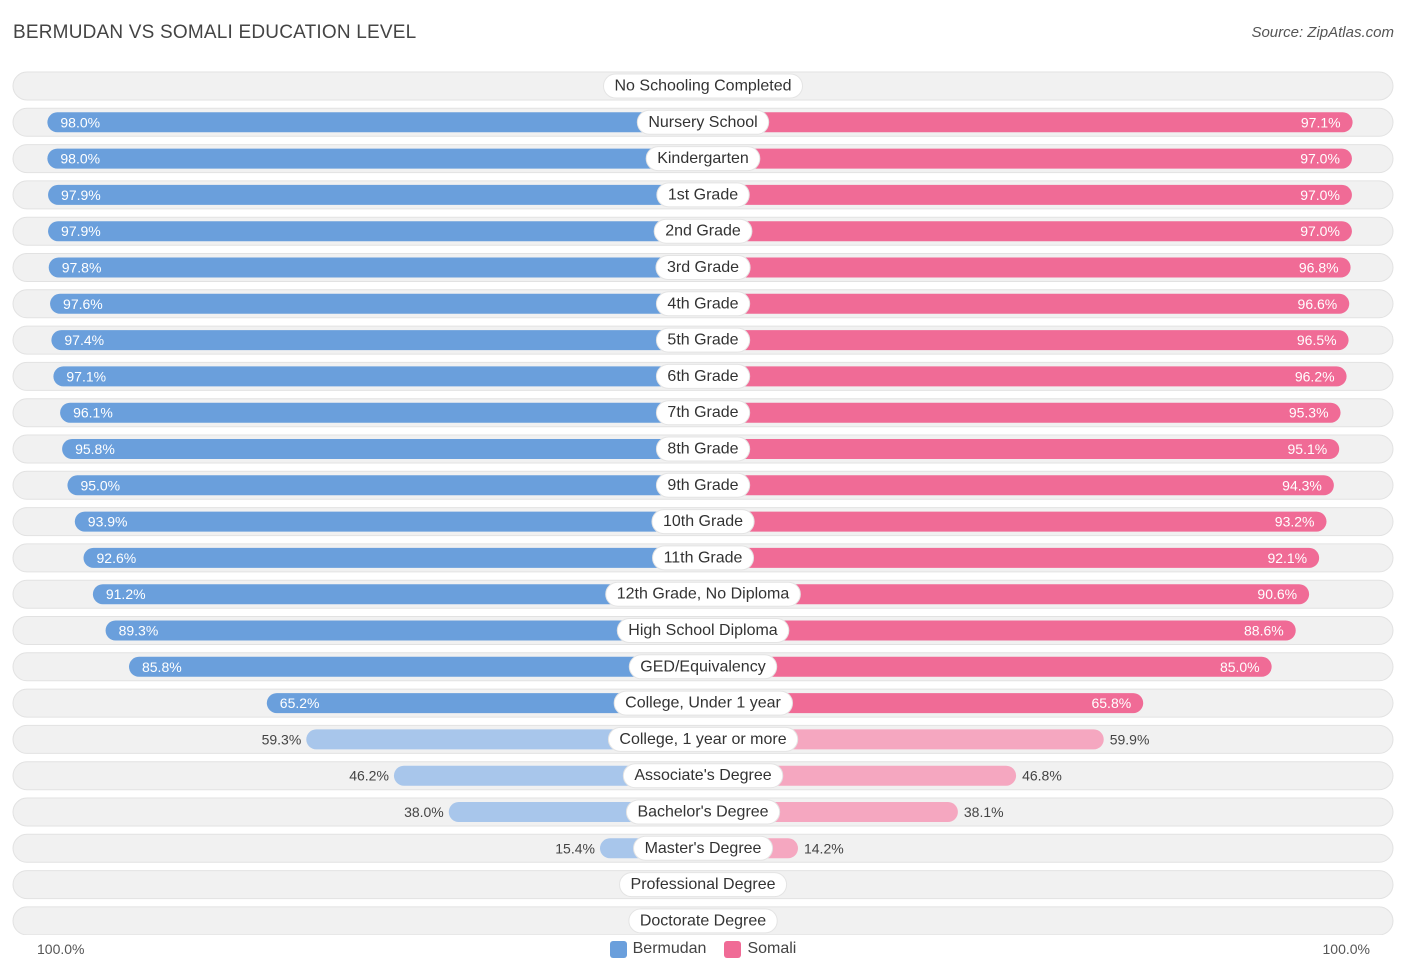  Describe the element at coordinates (657, 949) in the screenshot. I see `legend-item-bermudan: Bermudan` at that location.